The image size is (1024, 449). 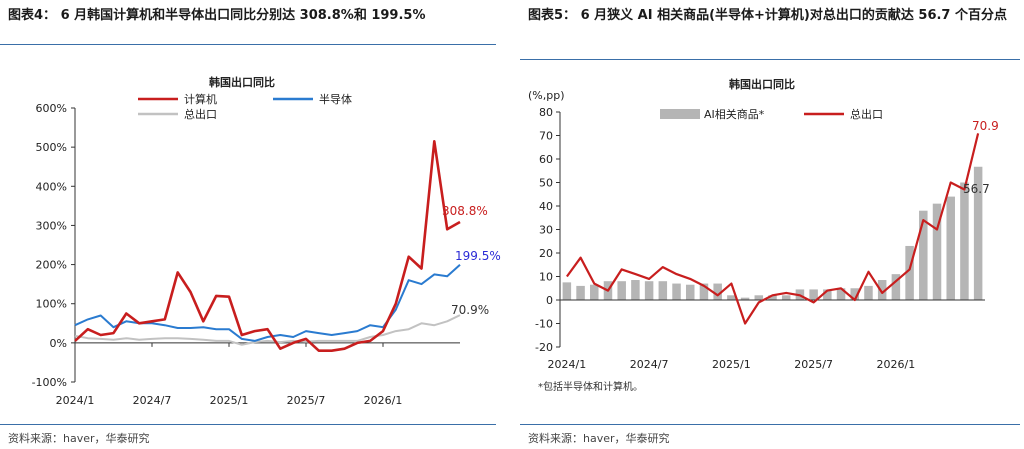 What do you see at coordinates (470, 310) in the screenshot?
I see `end-value-label: 70.9%` at bounding box center [470, 310].